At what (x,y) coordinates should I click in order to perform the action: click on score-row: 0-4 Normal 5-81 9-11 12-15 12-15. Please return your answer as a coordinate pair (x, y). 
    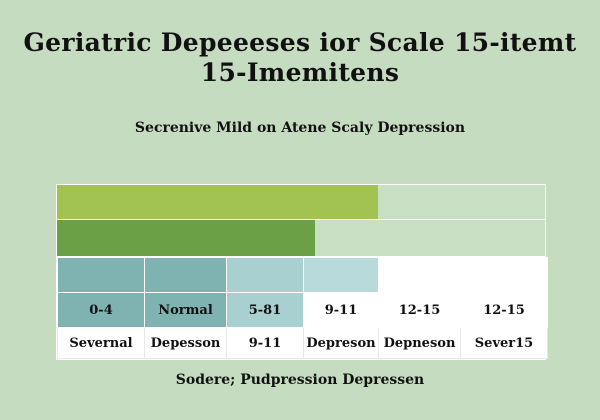
    Looking at the image, I should click on (302, 310).